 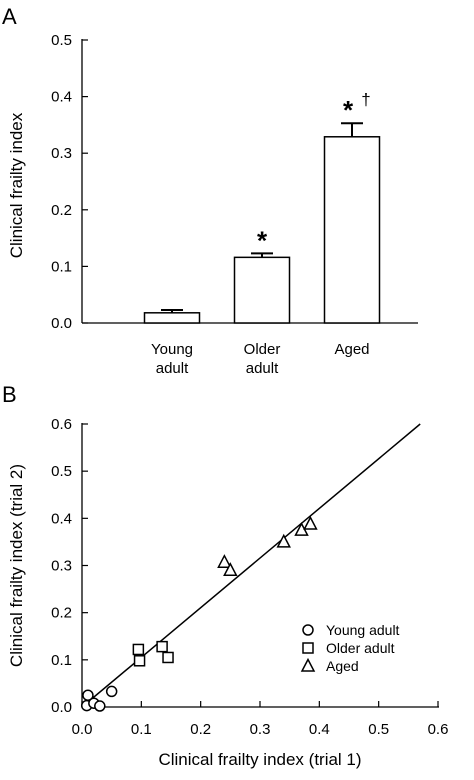 What do you see at coordinates (365, 99) in the screenshot?
I see `significance-dagger: †` at bounding box center [365, 99].